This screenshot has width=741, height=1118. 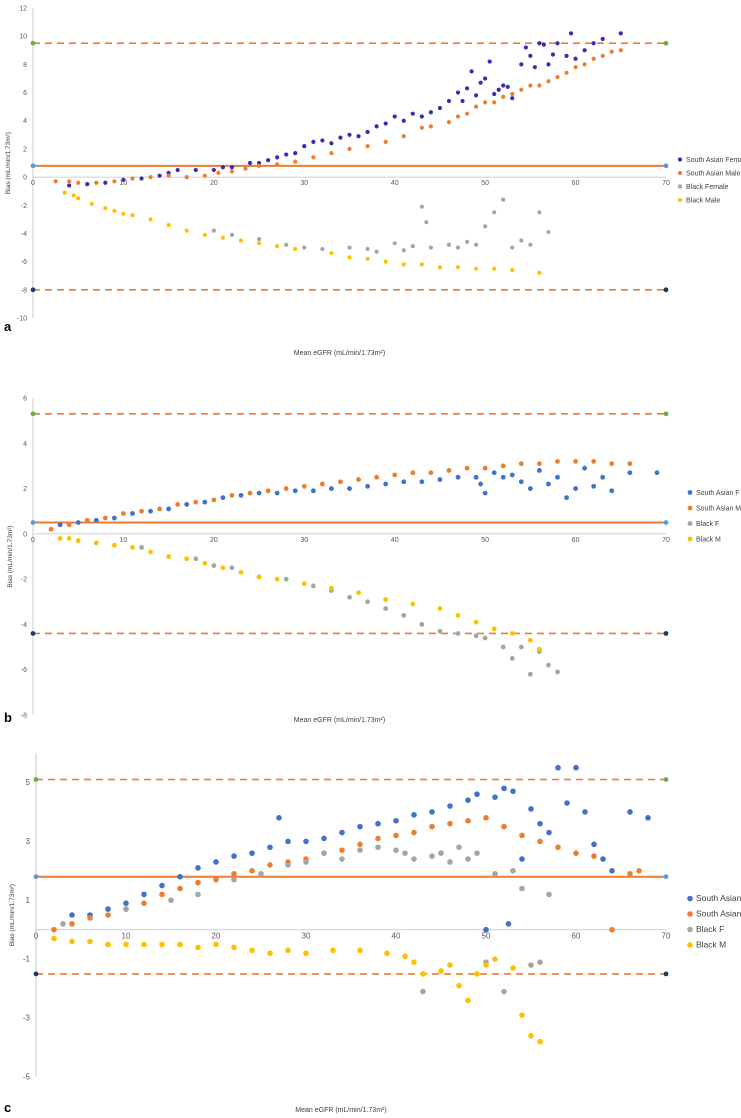 I want to click on series-black-female, so click(x=381, y=225).